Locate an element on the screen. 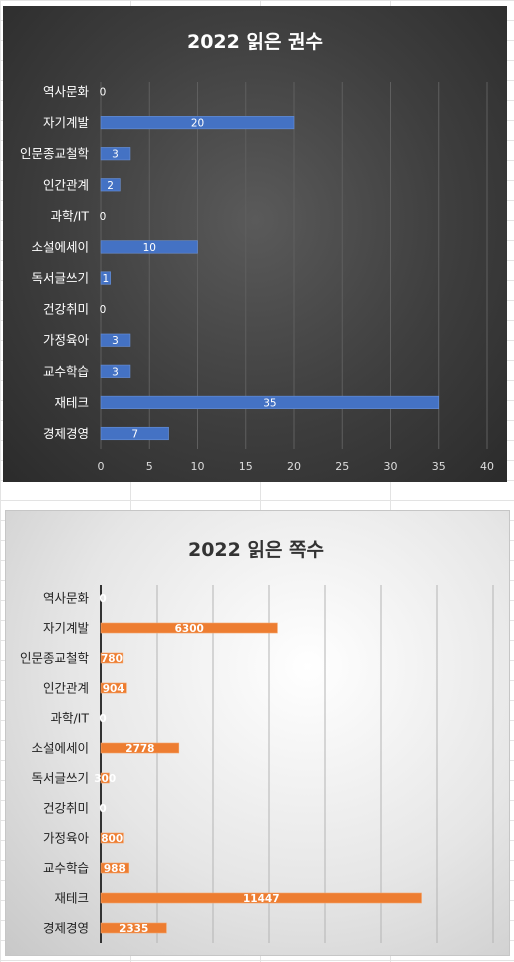 The height and width of the screenshot is (962, 514). data-label: 20 is located at coordinates (197, 124).